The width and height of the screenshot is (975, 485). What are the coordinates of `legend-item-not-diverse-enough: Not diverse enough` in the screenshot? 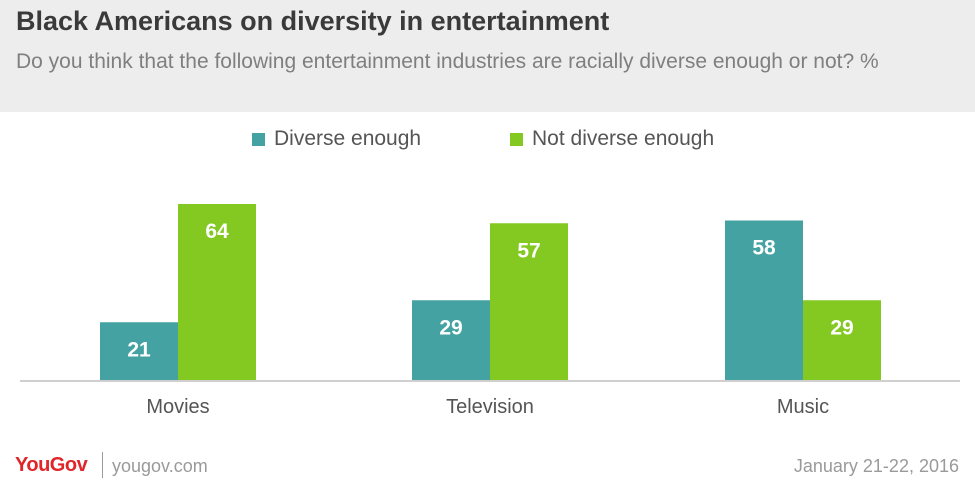 It's located at (612, 139).